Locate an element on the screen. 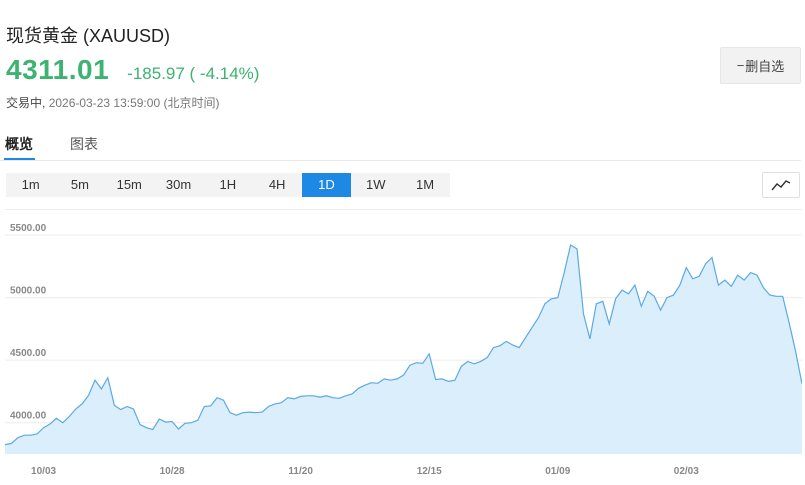  remove-watchlist-label: 删自选 is located at coordinates (765, 66).